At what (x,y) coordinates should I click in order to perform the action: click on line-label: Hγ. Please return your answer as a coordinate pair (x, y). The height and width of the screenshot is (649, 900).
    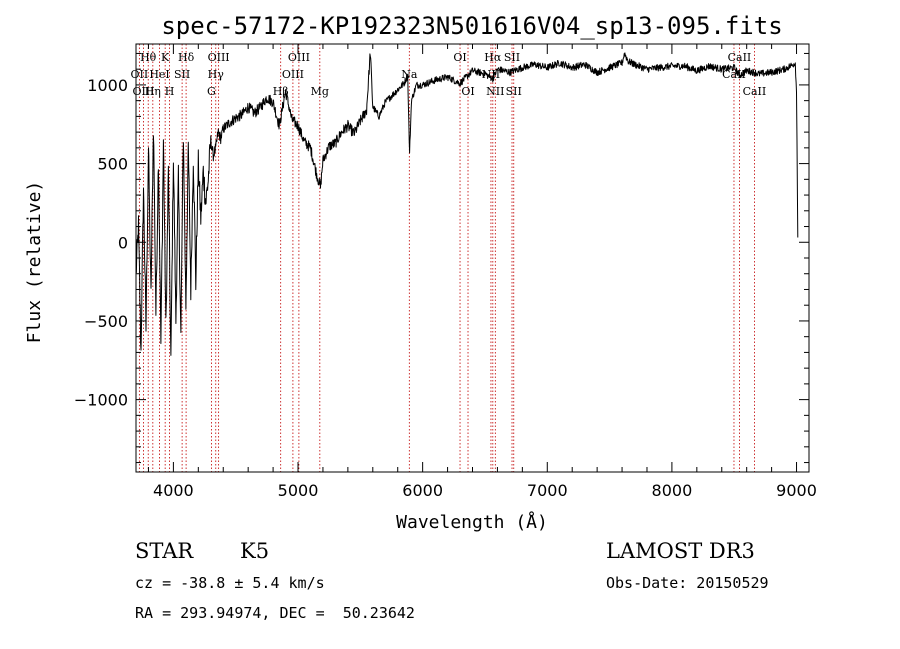
    Looking at the image, I should click on (216, 74).